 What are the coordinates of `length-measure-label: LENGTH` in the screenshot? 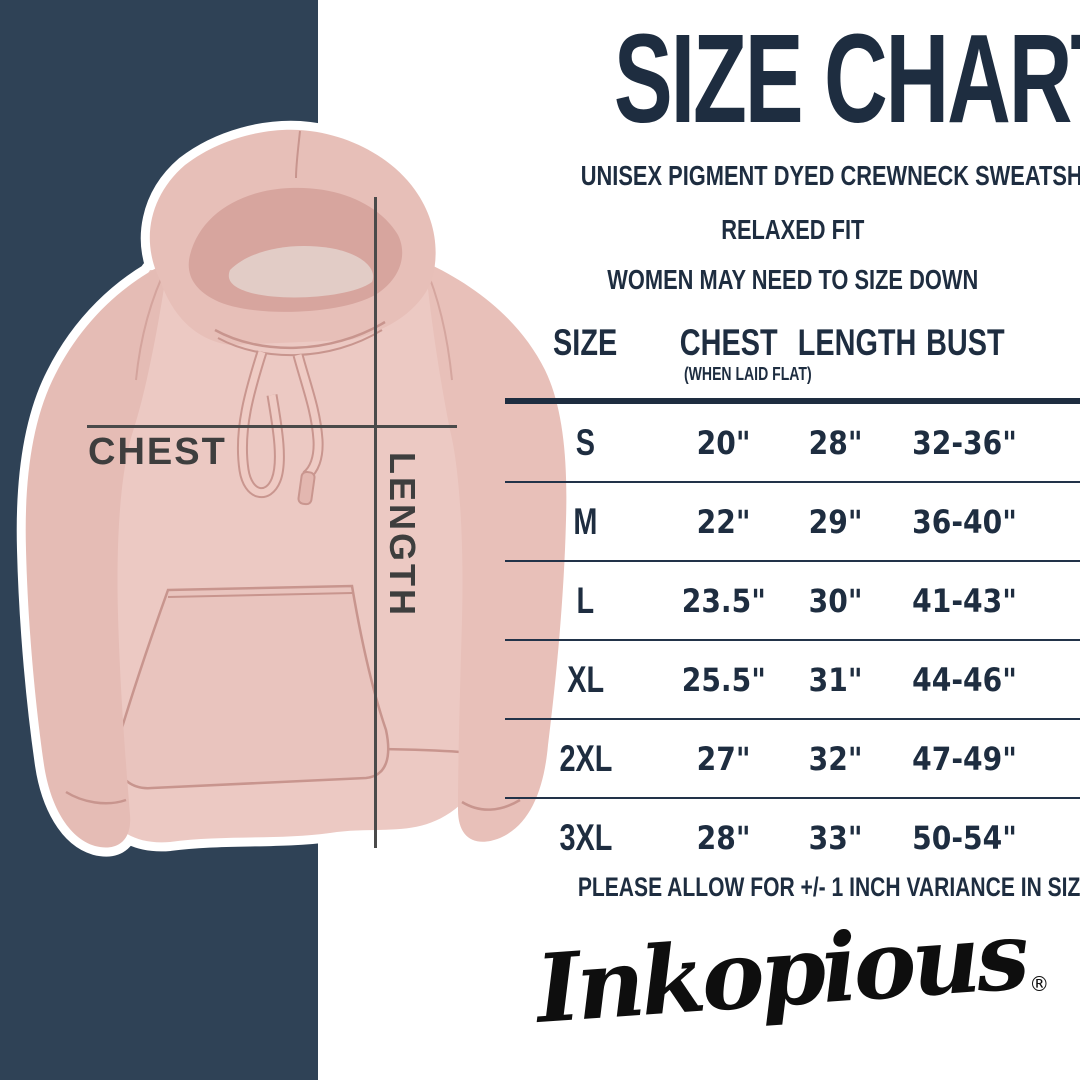 It's located at (402, 535).